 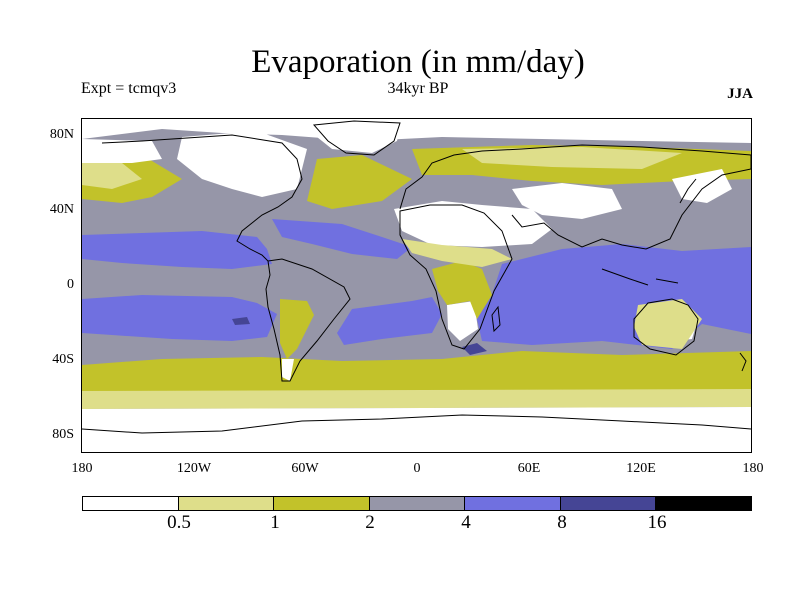 I want to click on white-greenland, so click(x=354, y=136).